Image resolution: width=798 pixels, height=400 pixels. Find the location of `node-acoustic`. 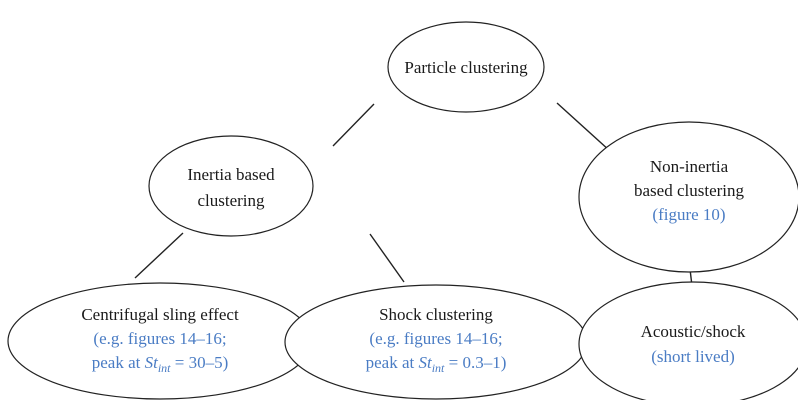

node-acoustic is located at coordinates (688, 340).